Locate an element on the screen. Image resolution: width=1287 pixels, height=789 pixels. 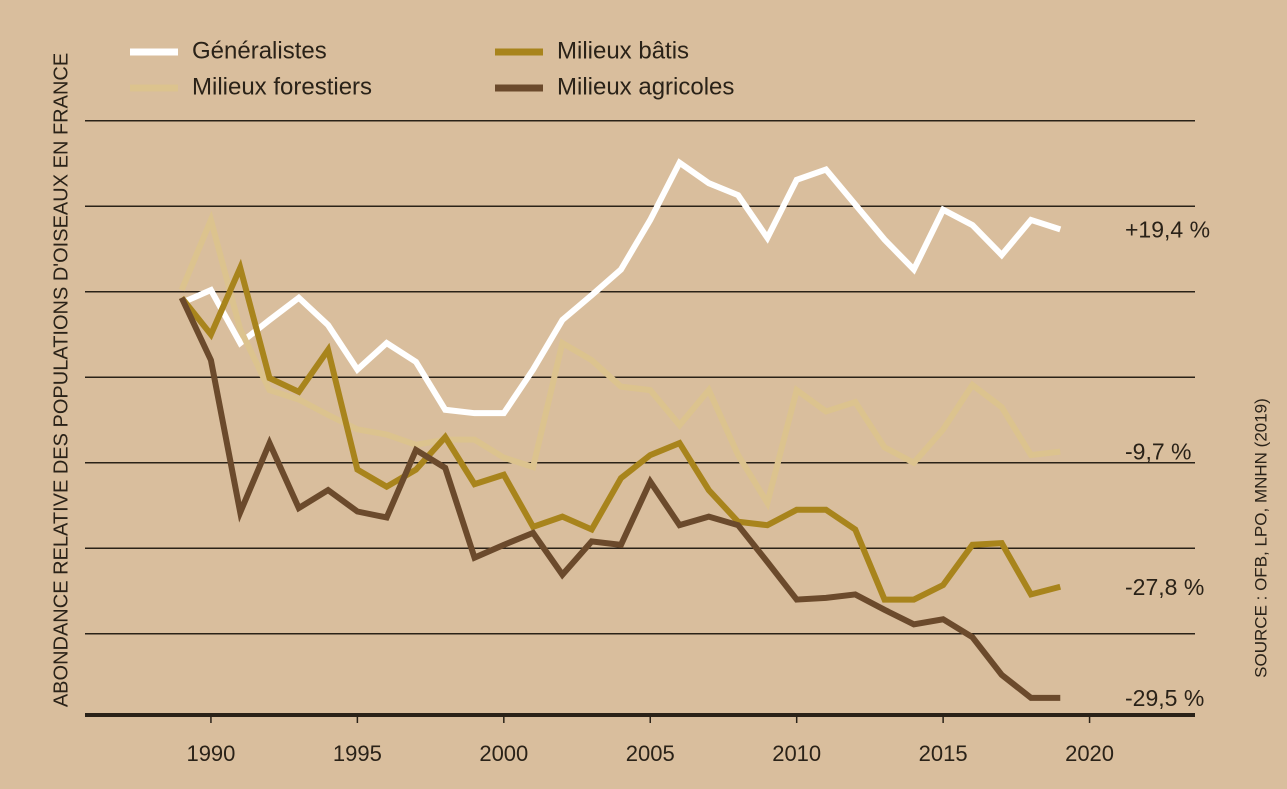
end-label: -9,7 % is located at coordinates (1158, 452).